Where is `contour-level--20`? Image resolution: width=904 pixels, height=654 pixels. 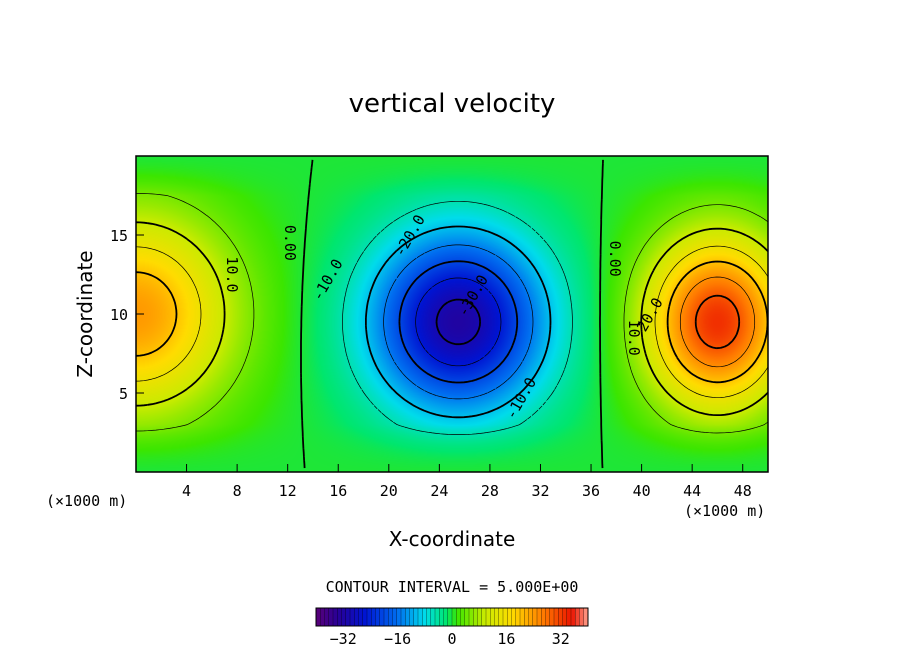
contour-level--20 is located at coordinates (458, 322).